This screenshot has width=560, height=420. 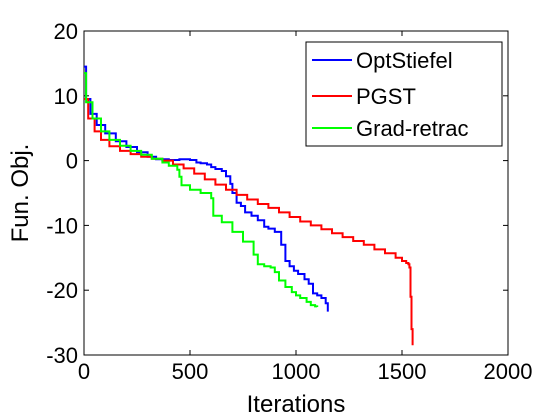 I want to click on legend: OptStiefel PGST Grad-retrac, so click(x=404, y=94).